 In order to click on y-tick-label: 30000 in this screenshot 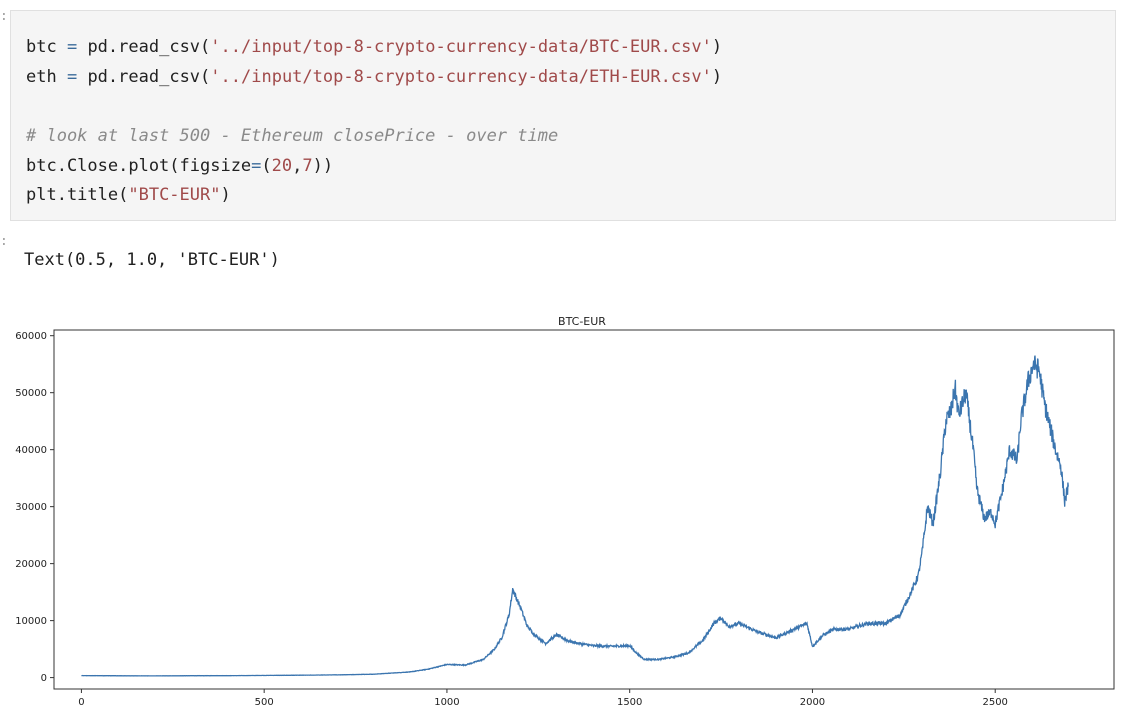, I will do `click(31, 507)`.